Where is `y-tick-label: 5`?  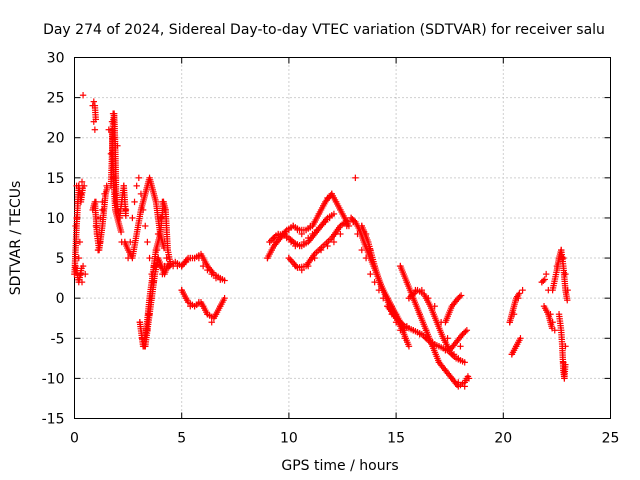 y-tick-label: 5 is located at coordinates (60, 259).